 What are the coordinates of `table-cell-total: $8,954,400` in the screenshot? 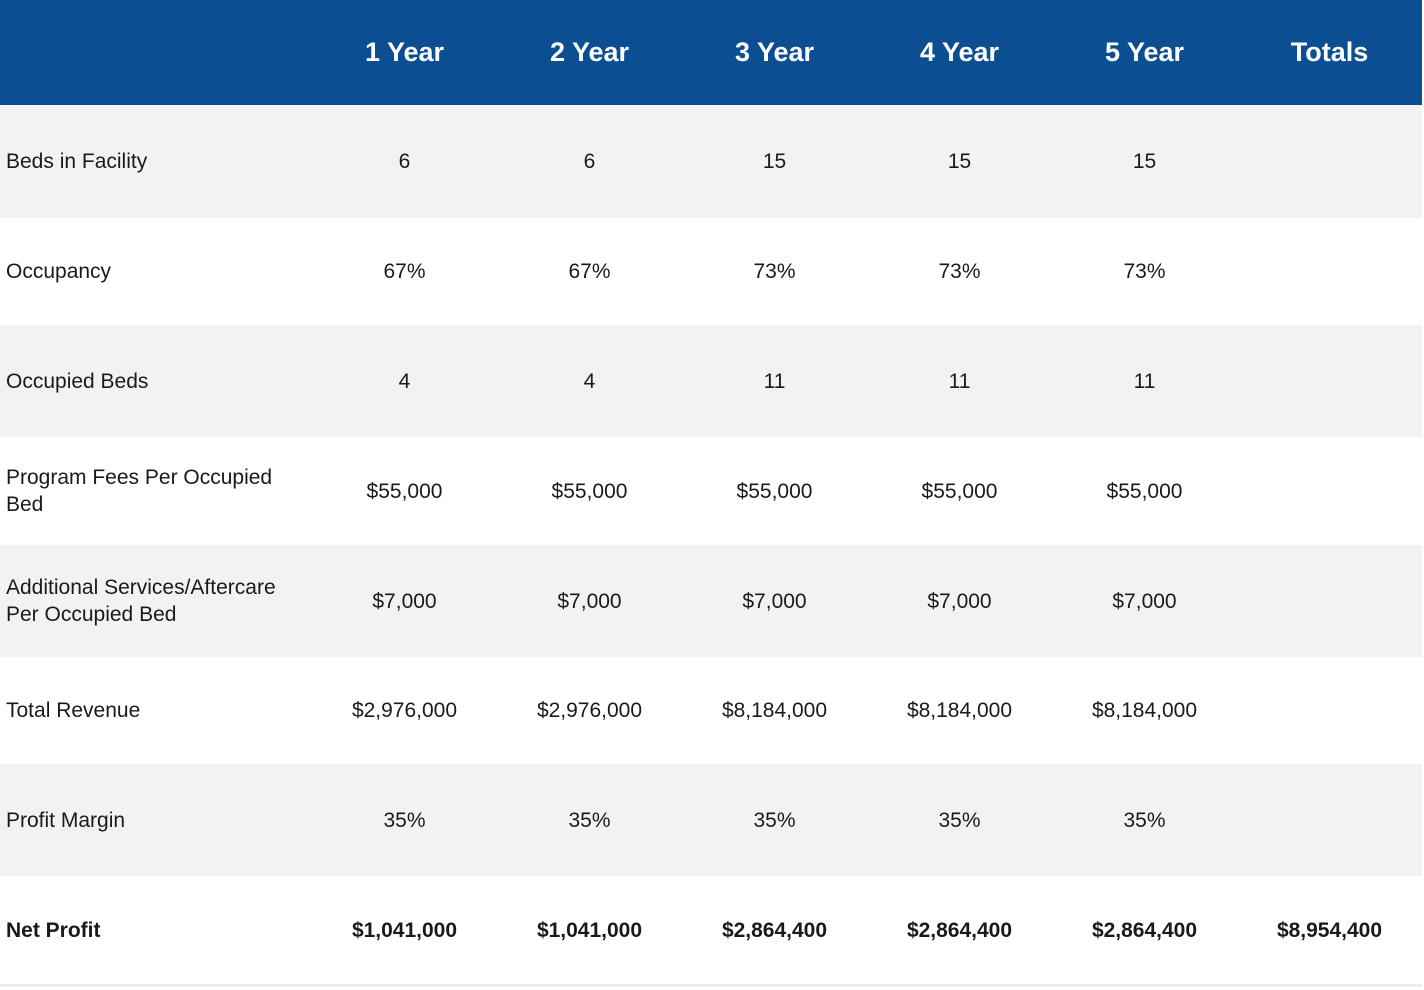 It's located at (1329, 930).